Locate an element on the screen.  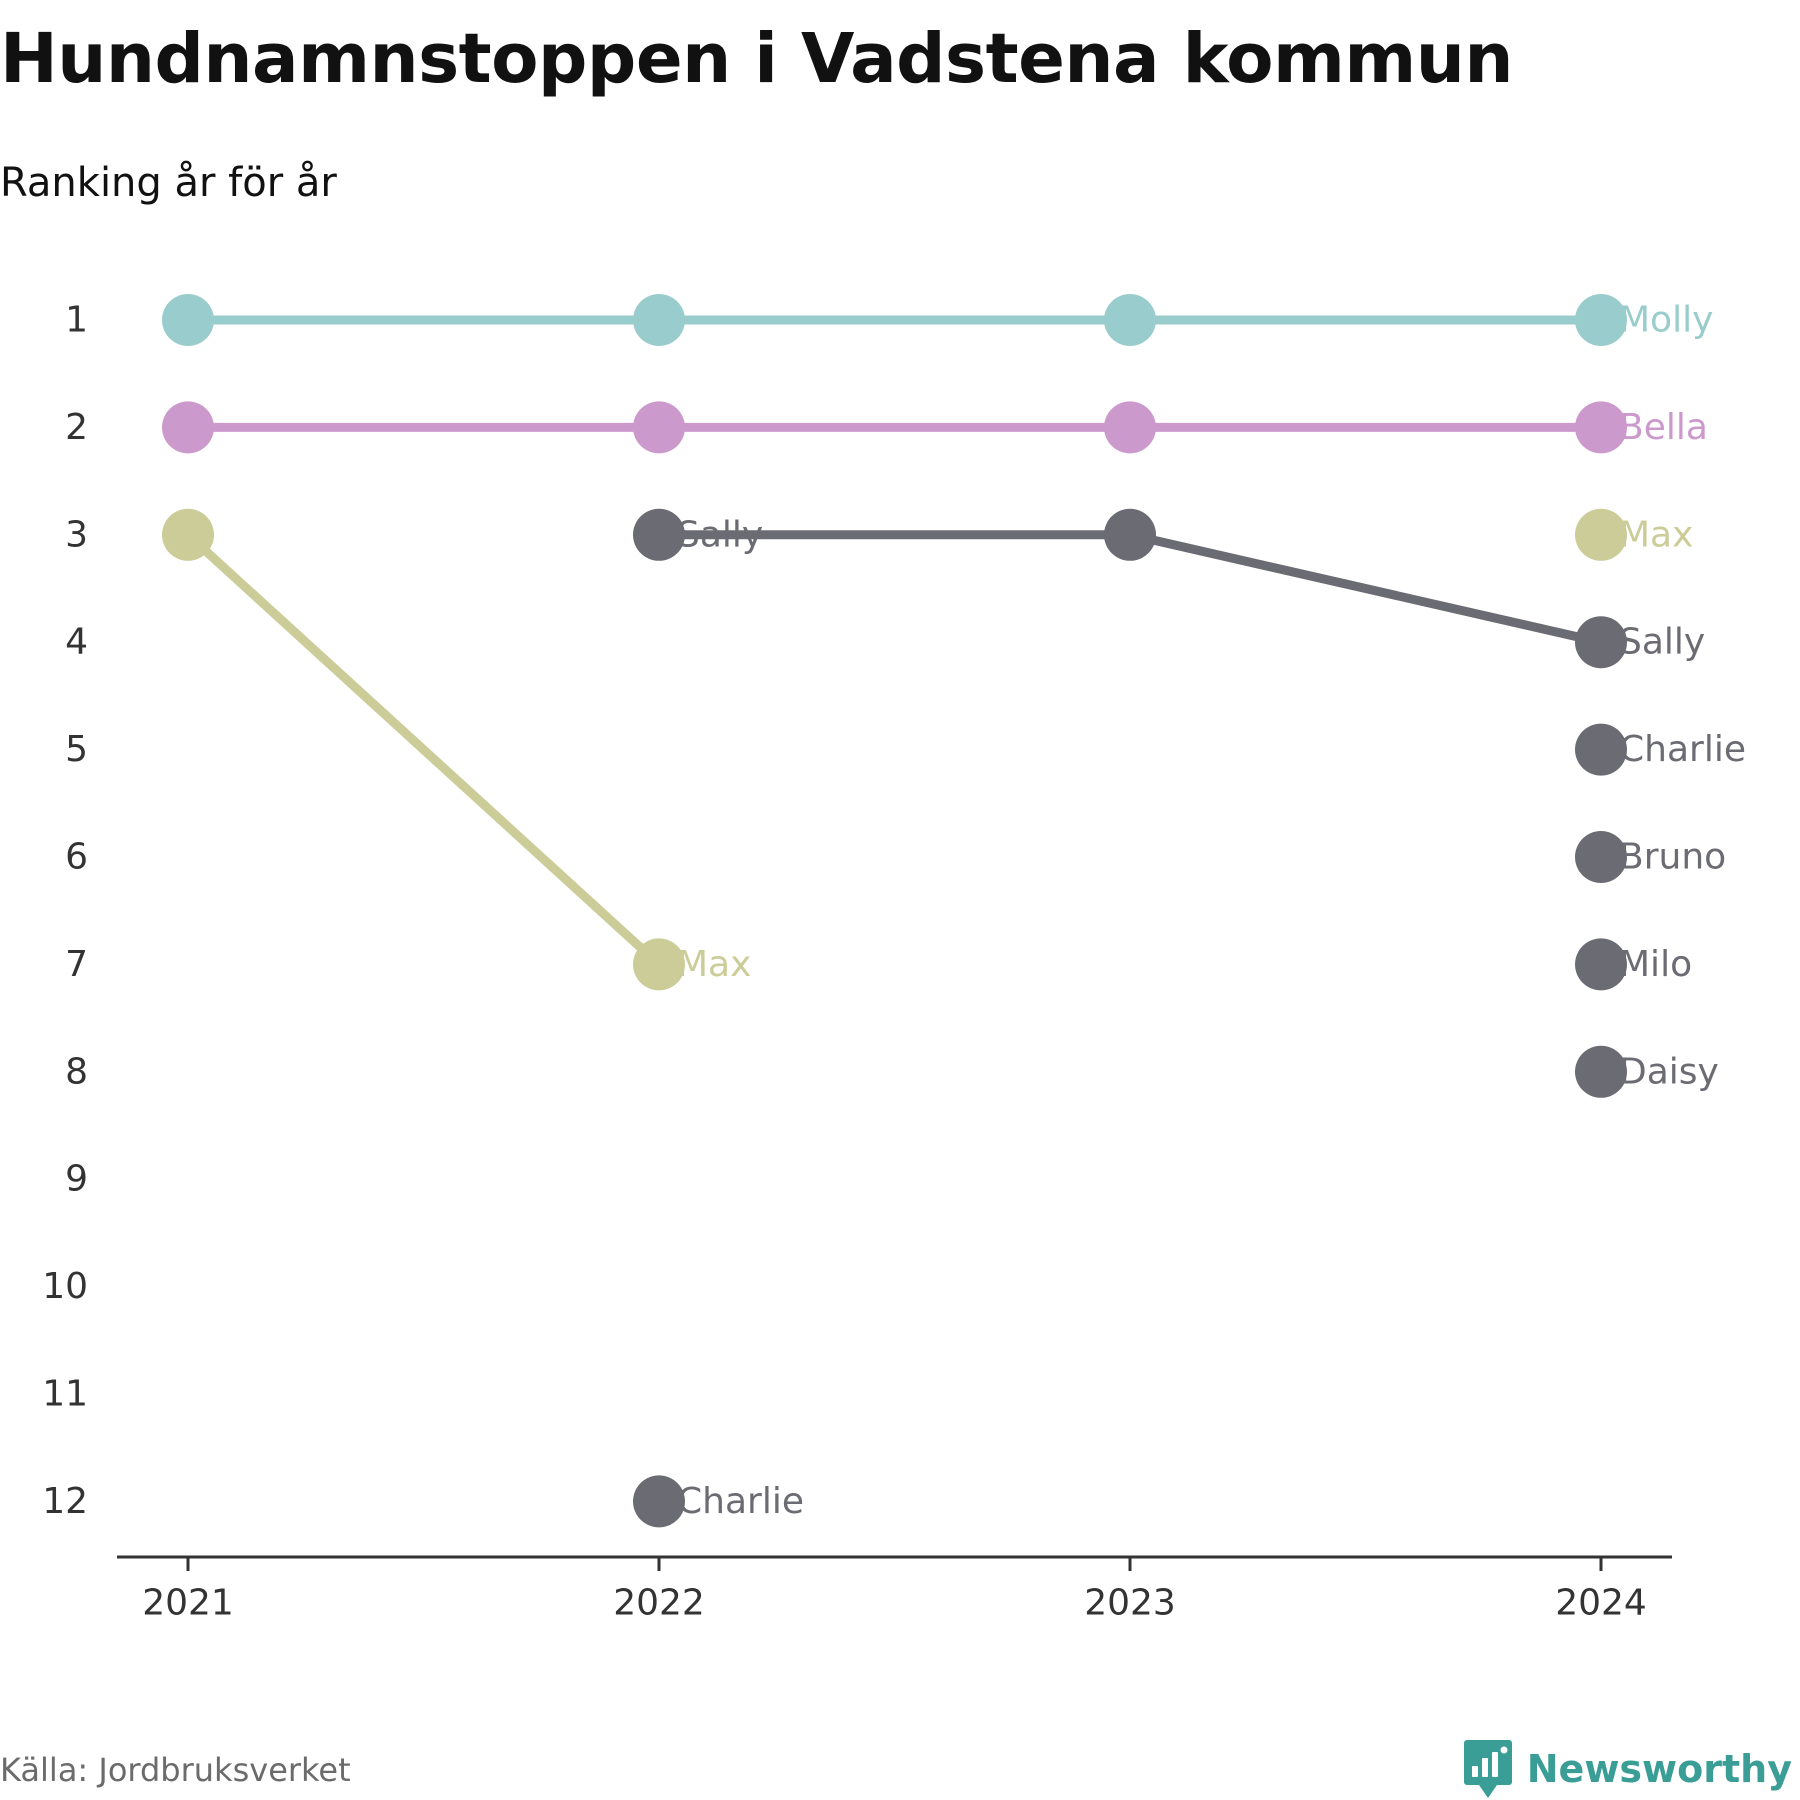
y-tick-label-11: 11 is located at coordinates (65, 1394).